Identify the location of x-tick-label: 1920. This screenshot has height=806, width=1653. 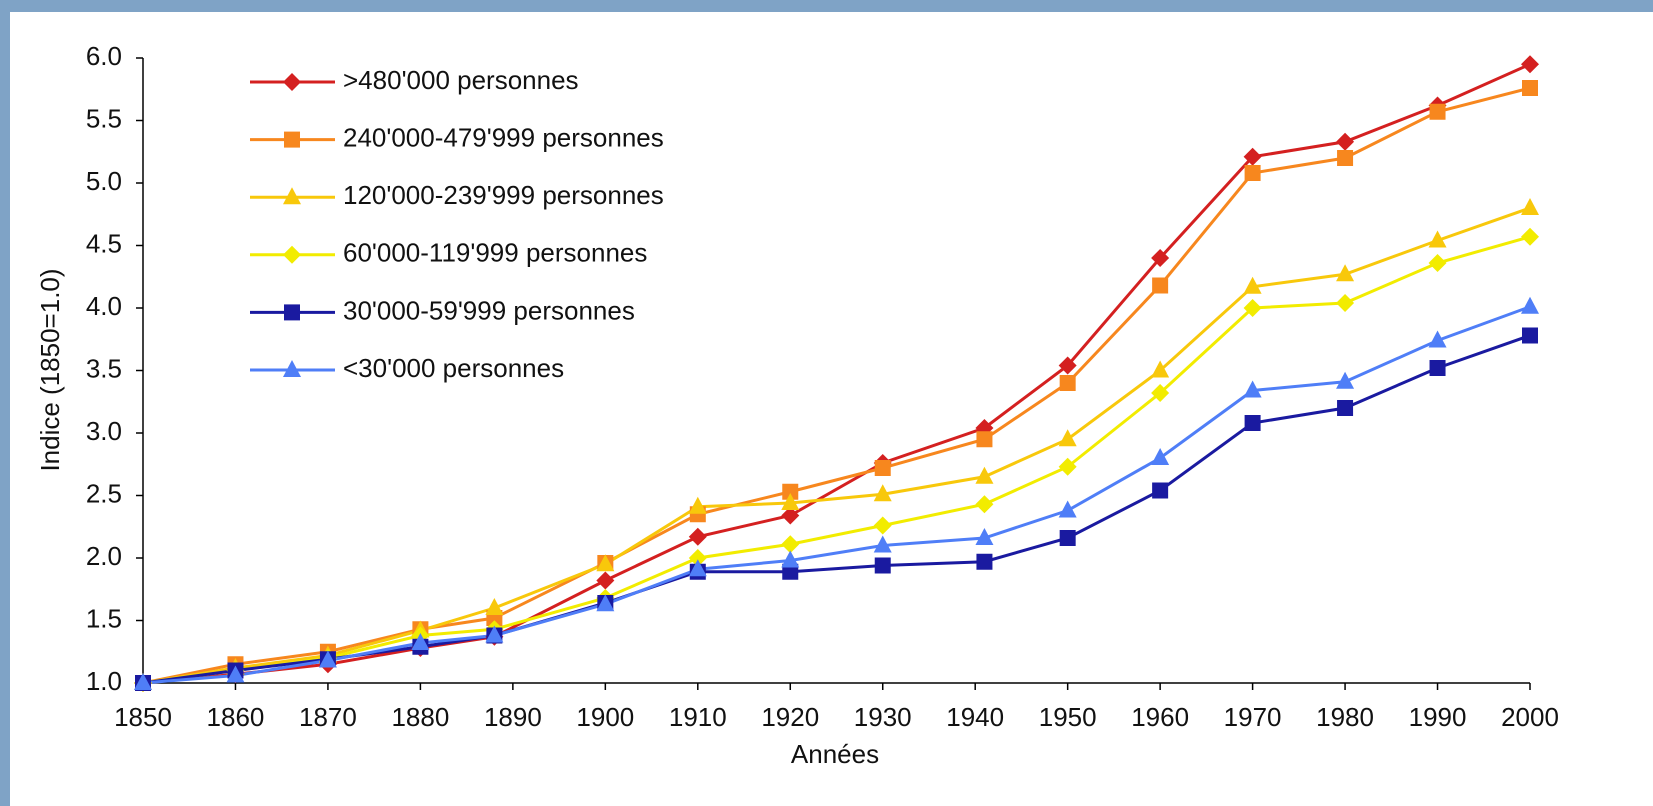
(790, 717).